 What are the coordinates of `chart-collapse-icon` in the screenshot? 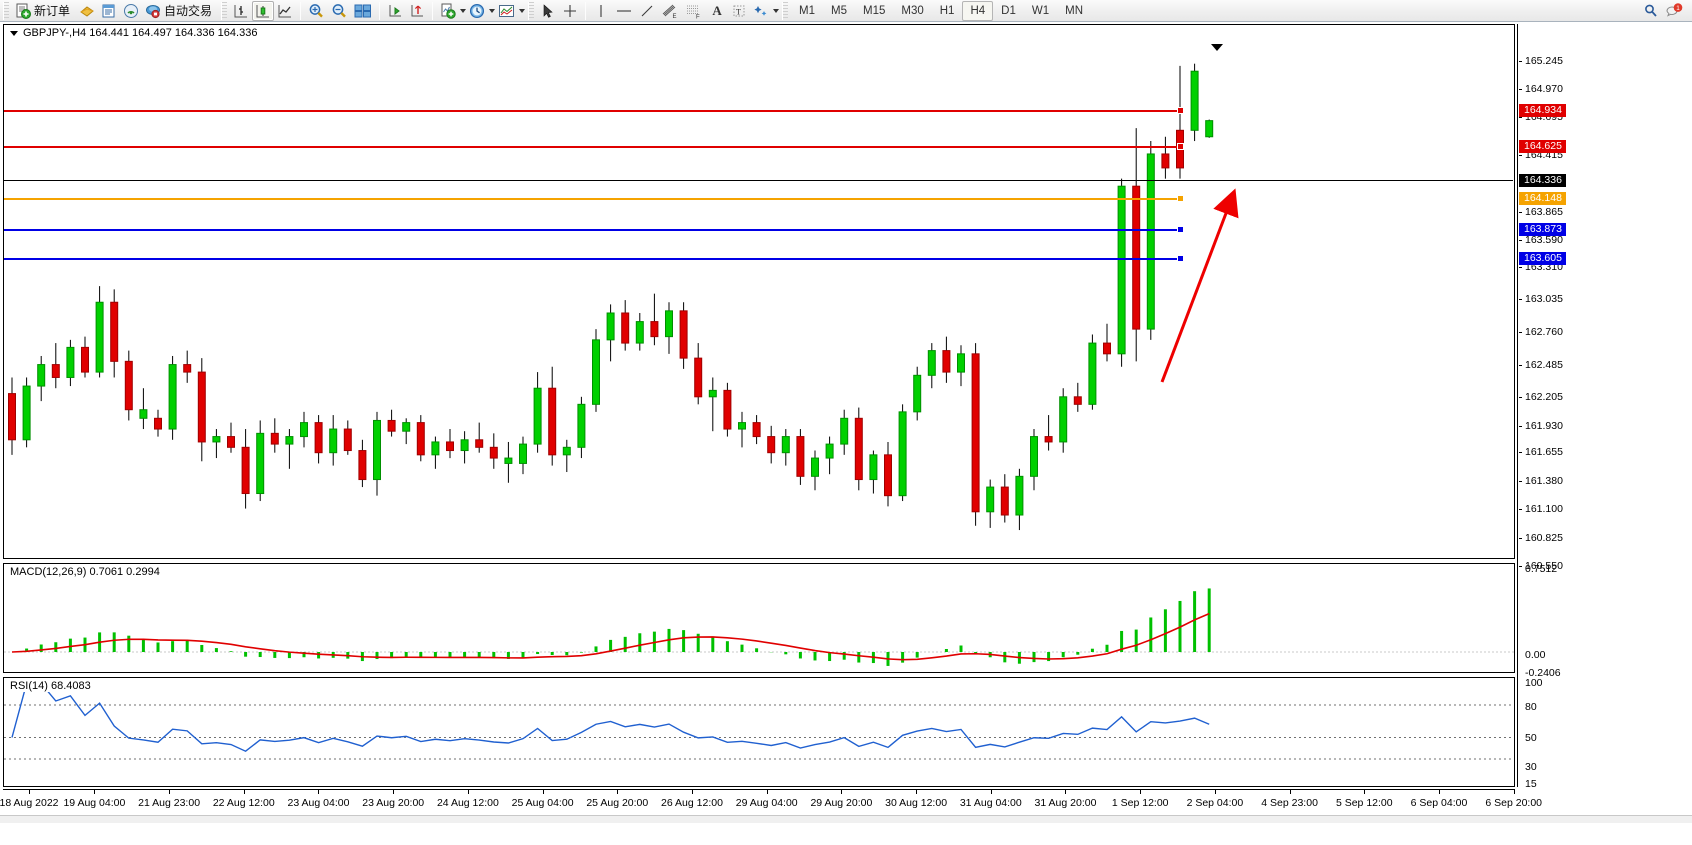 It's located at (14, 33).